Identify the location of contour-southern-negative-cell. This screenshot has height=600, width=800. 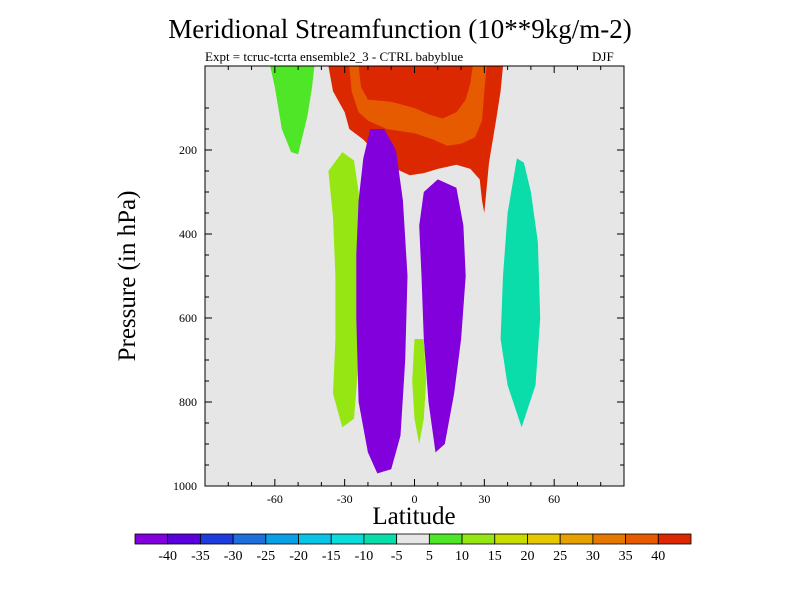
(382, 301).